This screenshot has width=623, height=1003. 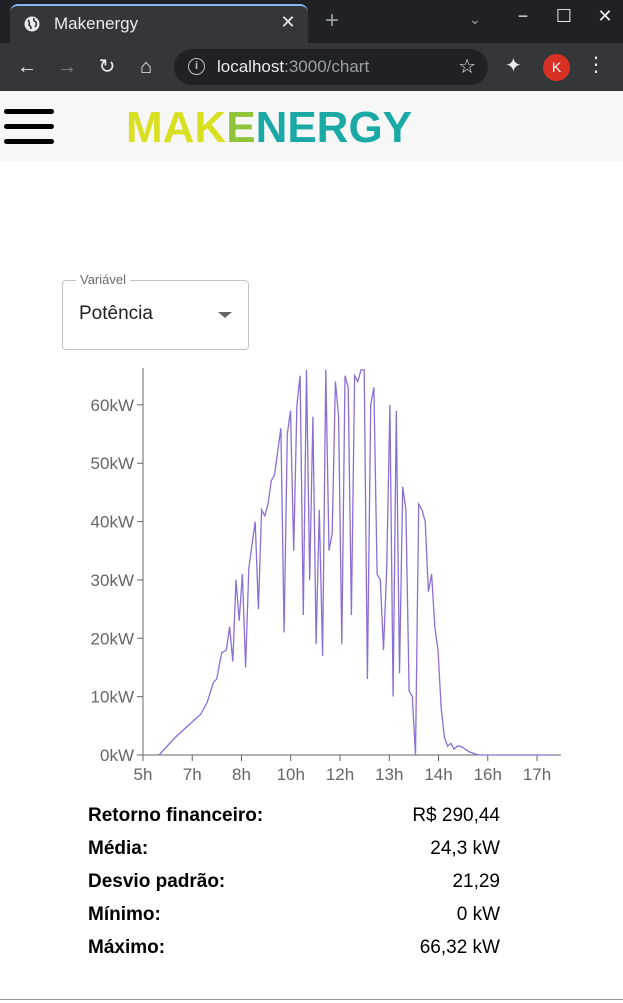 I want to click on x-tick-label: 8h, so click(x=241, y=774).